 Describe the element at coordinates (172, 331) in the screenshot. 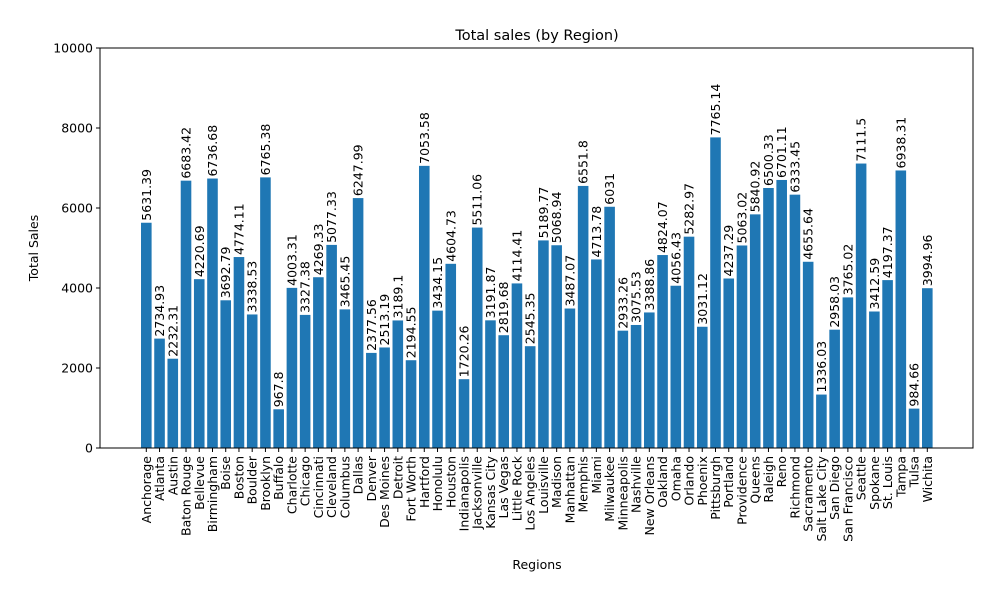

I see `bar-value-label: 2232.31` at that location.